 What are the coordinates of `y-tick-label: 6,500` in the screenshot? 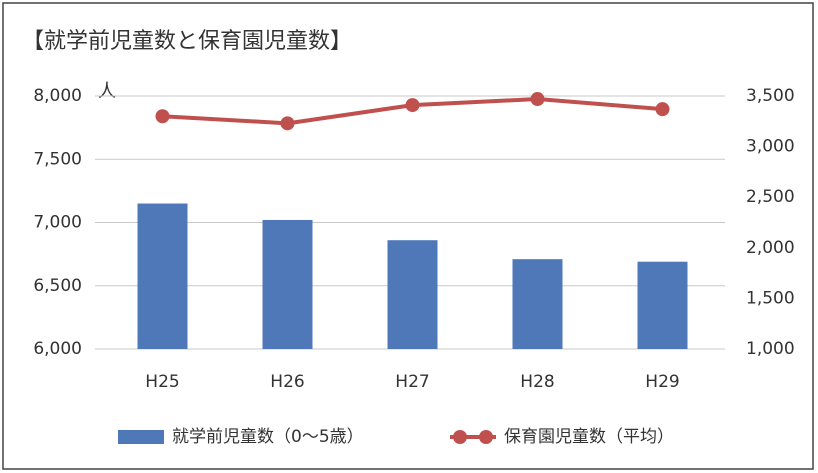 It's located at (57, 286).